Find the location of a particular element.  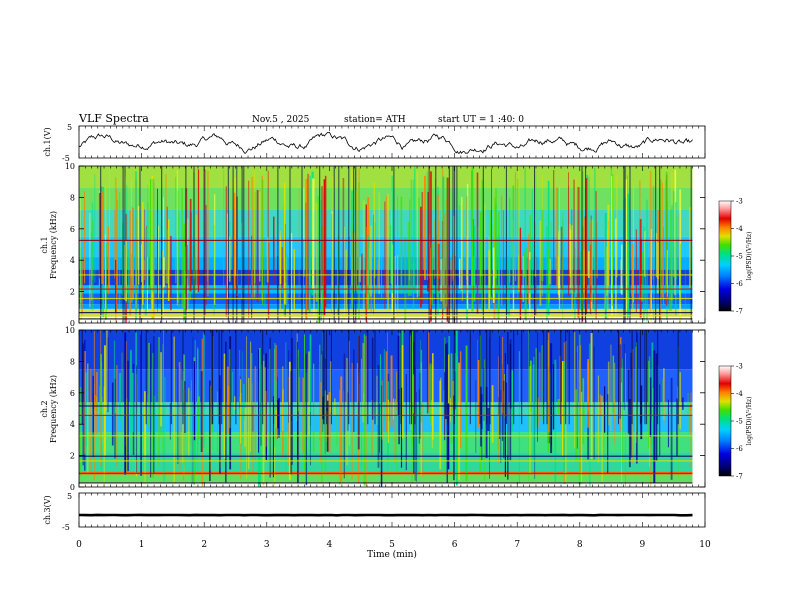

spectrogram-band is located at coordinates (392, 462).